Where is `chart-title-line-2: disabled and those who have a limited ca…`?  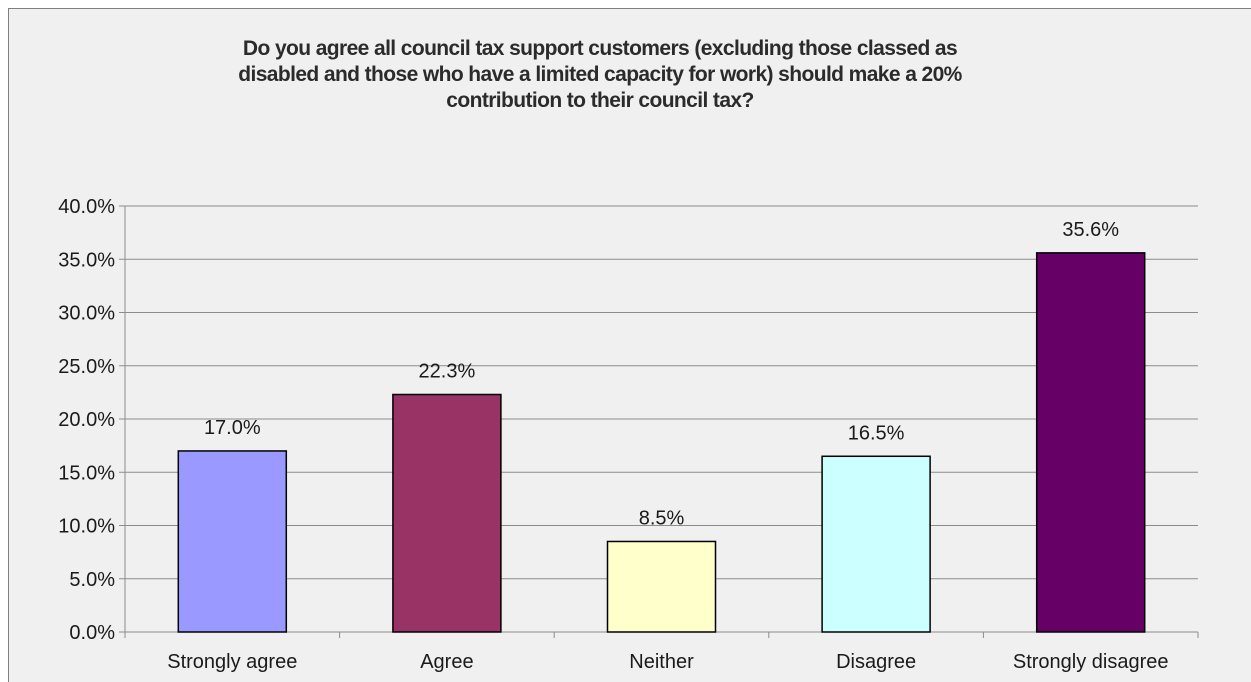
chart-title-line-2: disabled and those who have a limited ca… is located at coordinates (600, 74).